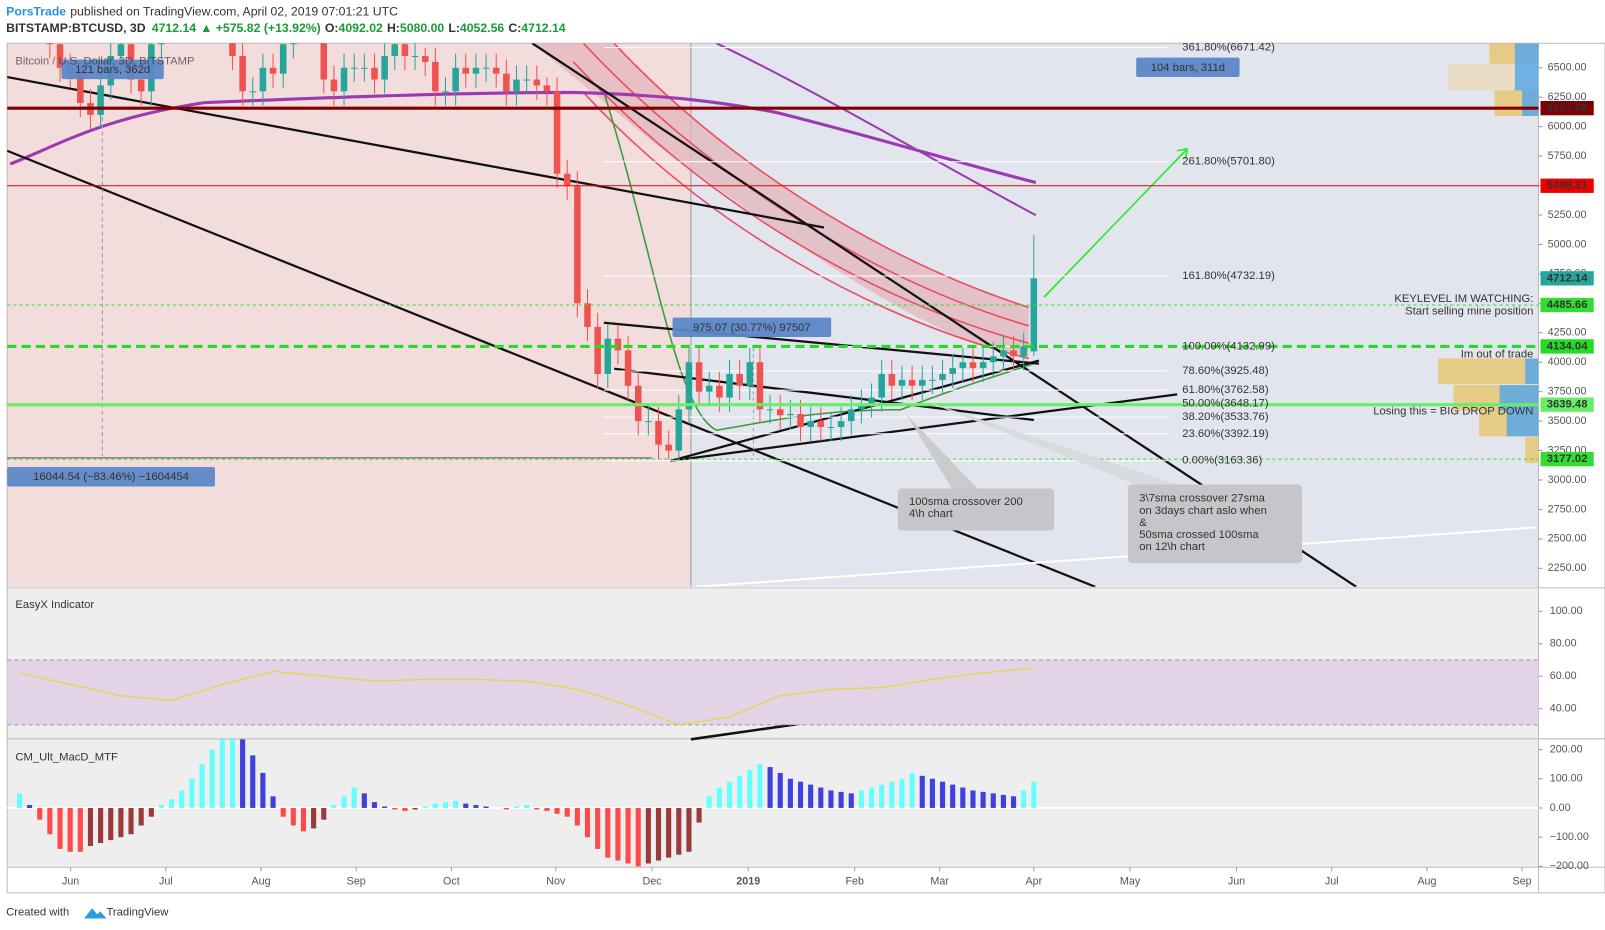 The height and width of the screenshot is (930, 1605). What do you see at coordinates (1567, 568) in the screenshot?
I see `y-tick-label: 2250.00` at bounding box center [1567, 568].